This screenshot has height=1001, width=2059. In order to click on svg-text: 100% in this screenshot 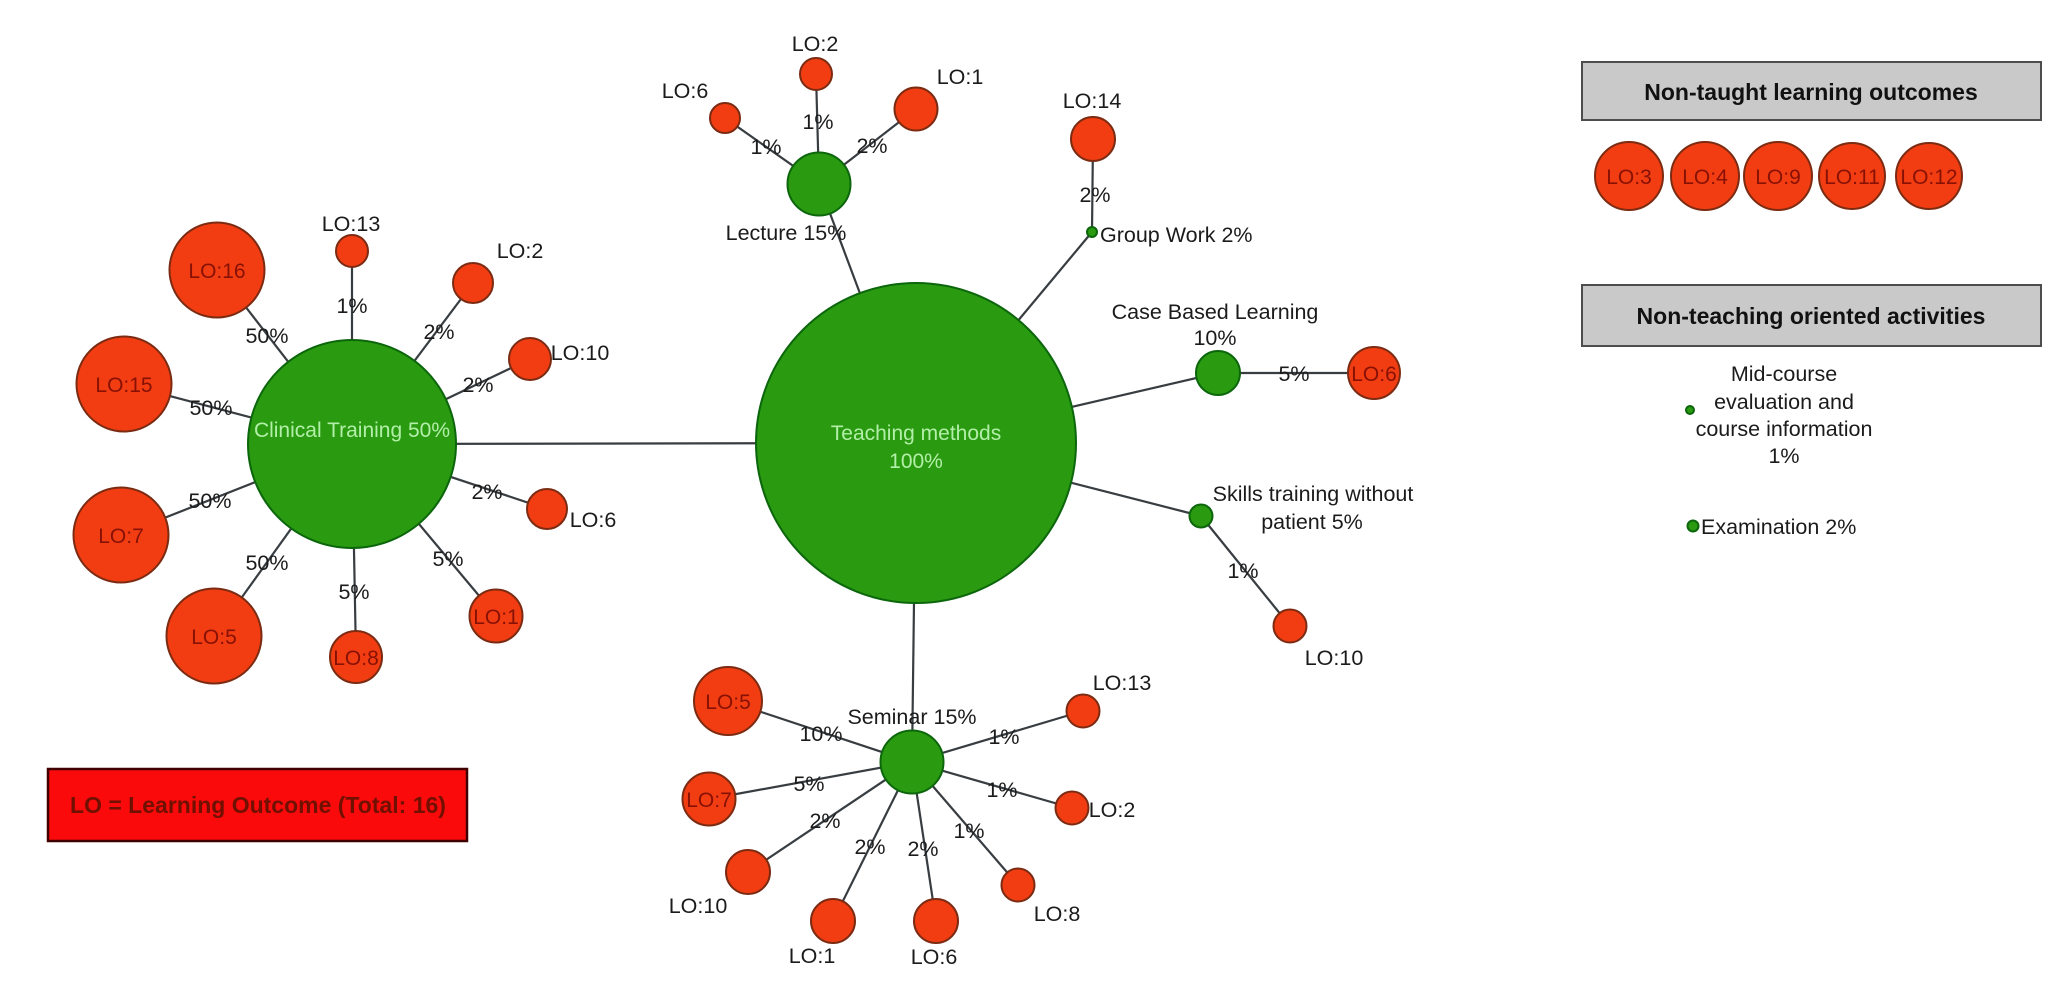, I will do `click(916, 461)`.